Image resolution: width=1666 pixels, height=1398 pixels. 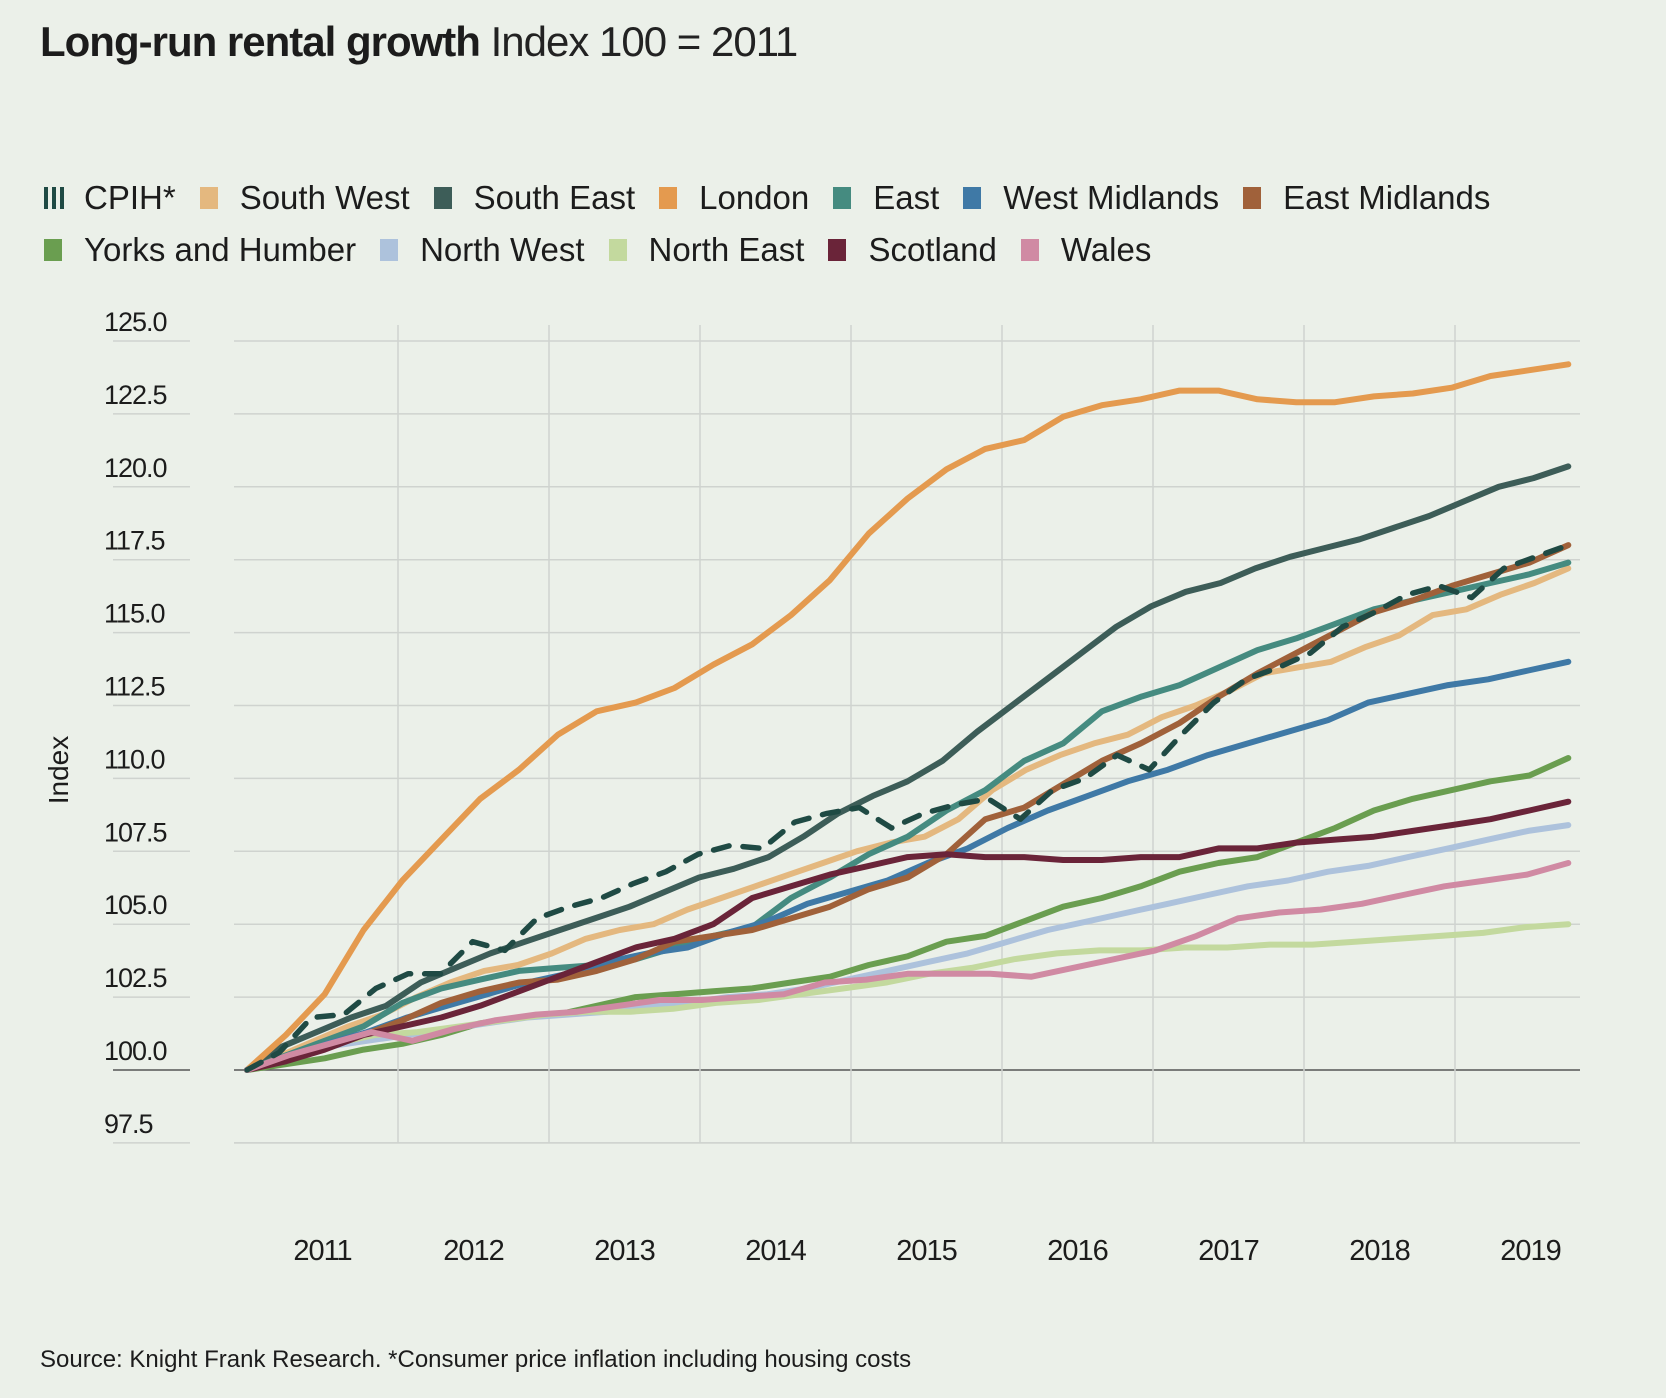 I want to click on legend-item: London, so click(x=734, y=198).